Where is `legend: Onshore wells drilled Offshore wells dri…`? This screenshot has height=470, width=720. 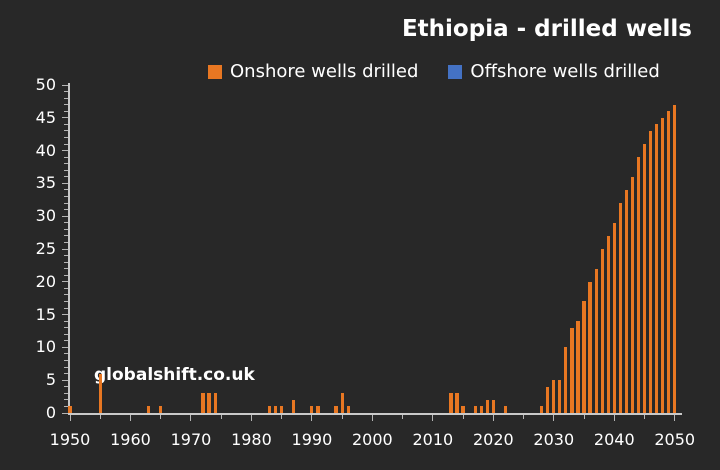
legend: Onshore wells drilled Offshore wells dri… is located at coordinates (434, 71).